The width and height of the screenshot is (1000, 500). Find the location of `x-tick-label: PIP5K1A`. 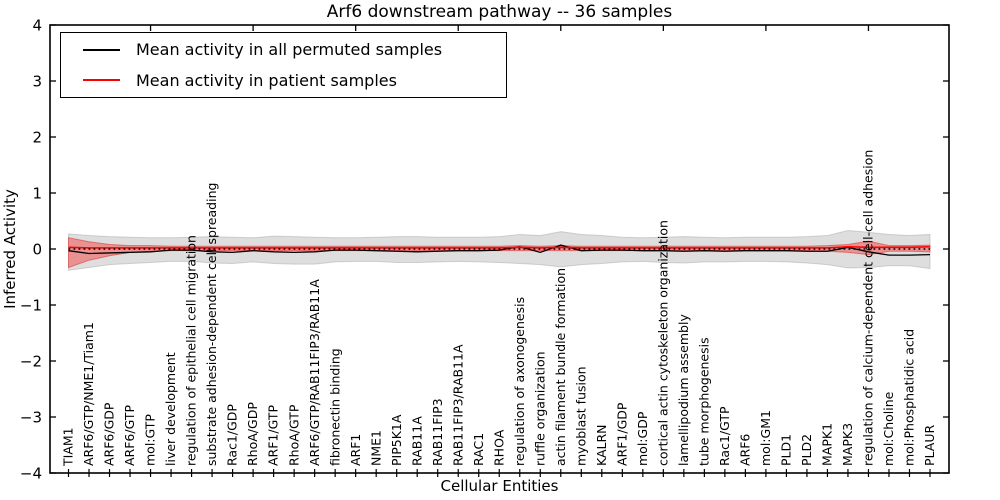

x-tick-label: PIP5K1A is located at coordinates (396, 440).